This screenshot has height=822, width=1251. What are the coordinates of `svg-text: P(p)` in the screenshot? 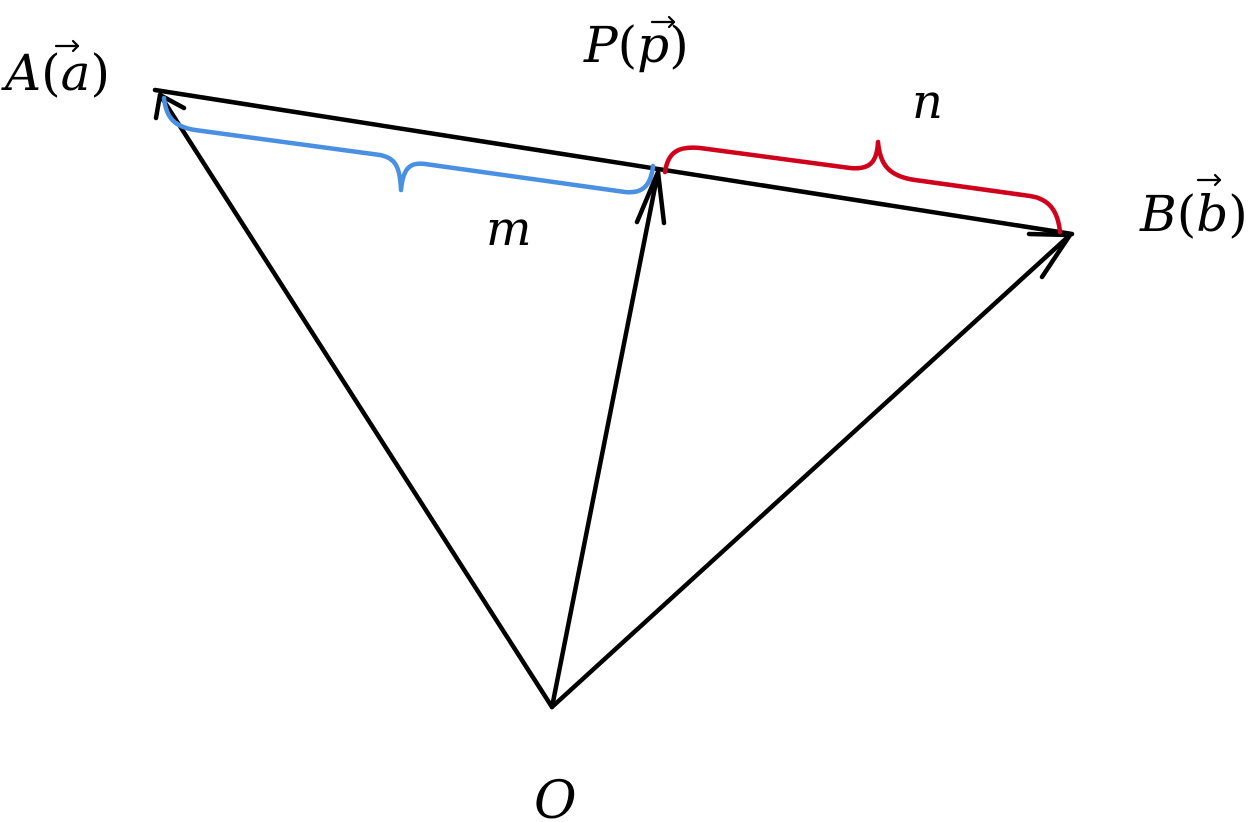 It's located at (636, 45).